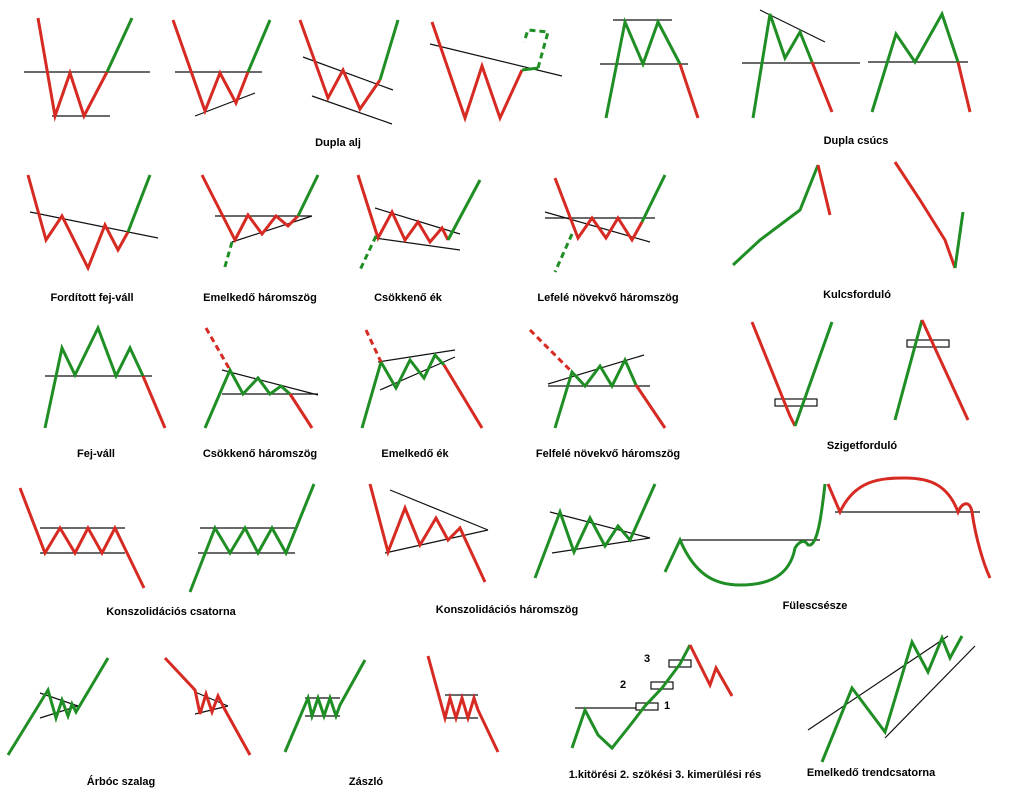  I want to click on pattern-lefele-novekvo-haromszog, so click(605, 223).